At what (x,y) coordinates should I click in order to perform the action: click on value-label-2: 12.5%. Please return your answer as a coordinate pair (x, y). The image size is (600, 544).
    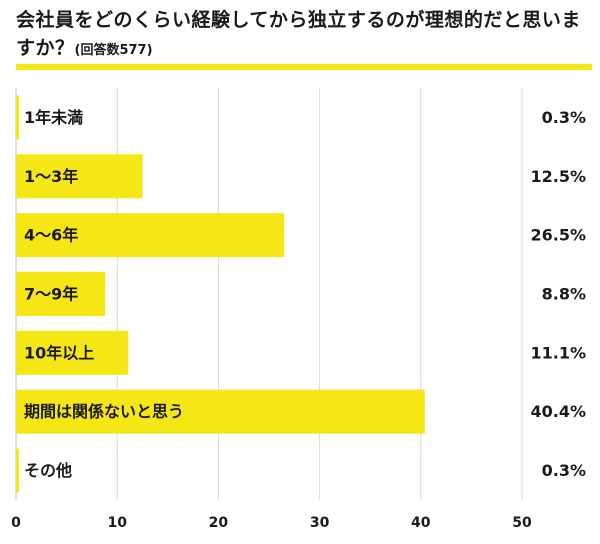
    Looking at the image, I should click on (558, 176).